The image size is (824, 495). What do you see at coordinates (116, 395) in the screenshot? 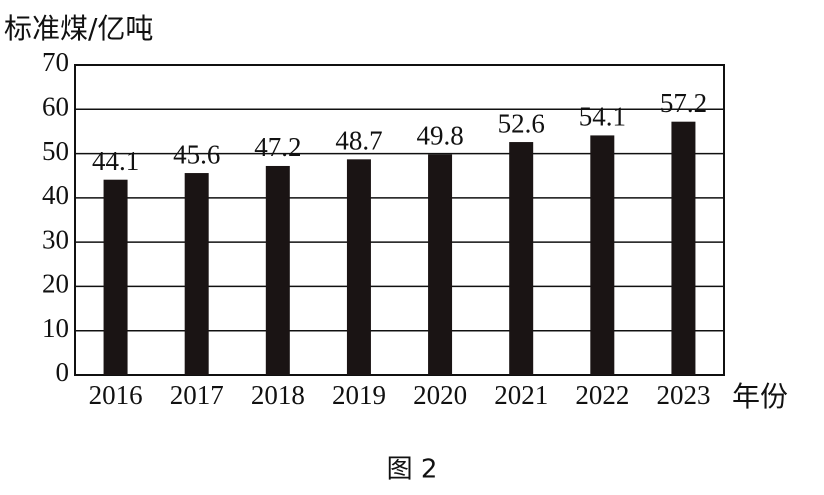
I see `x-tick-label: 2016` at bounding box center [116, 395].